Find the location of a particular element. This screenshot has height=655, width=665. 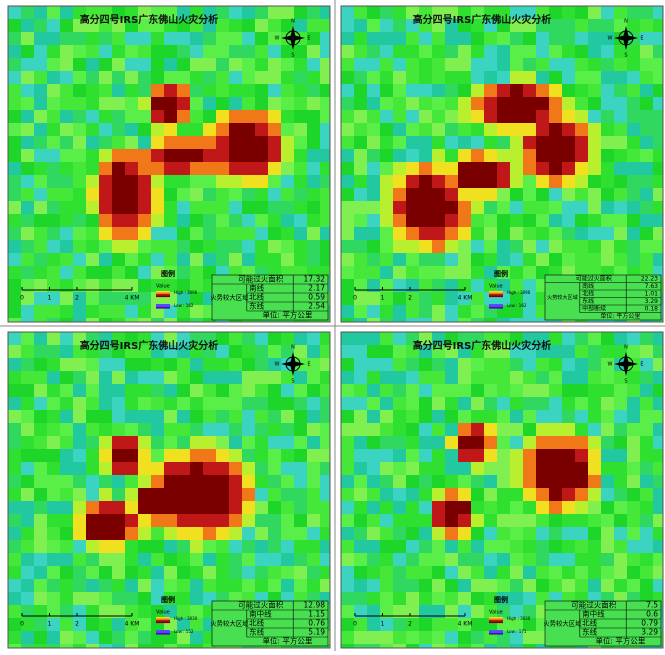

total-value: 7.5 is located at coordinates (652, 605).